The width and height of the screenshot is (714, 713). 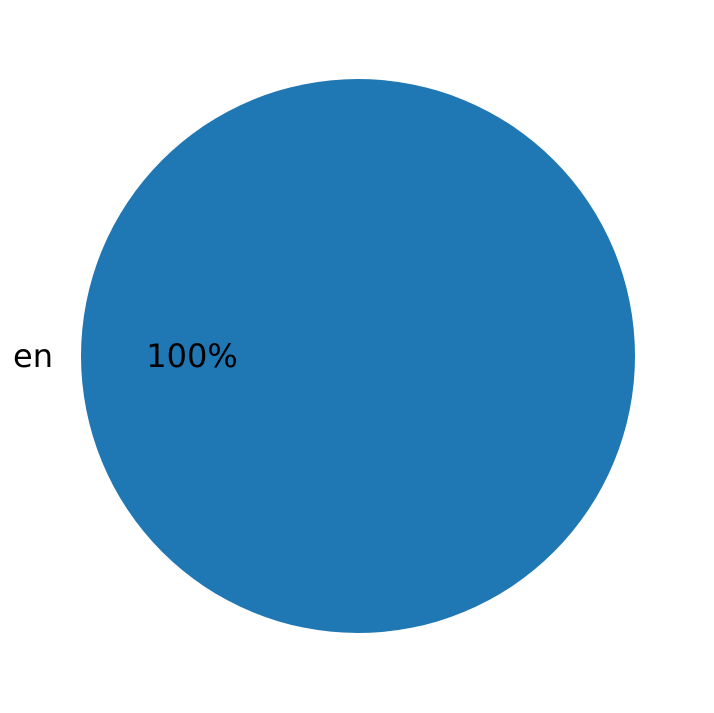 What do you see at coordinates (191, 356) in the screenshot?
I see `slice-pct-label-en: 100%` at bounding box center [191, 356].